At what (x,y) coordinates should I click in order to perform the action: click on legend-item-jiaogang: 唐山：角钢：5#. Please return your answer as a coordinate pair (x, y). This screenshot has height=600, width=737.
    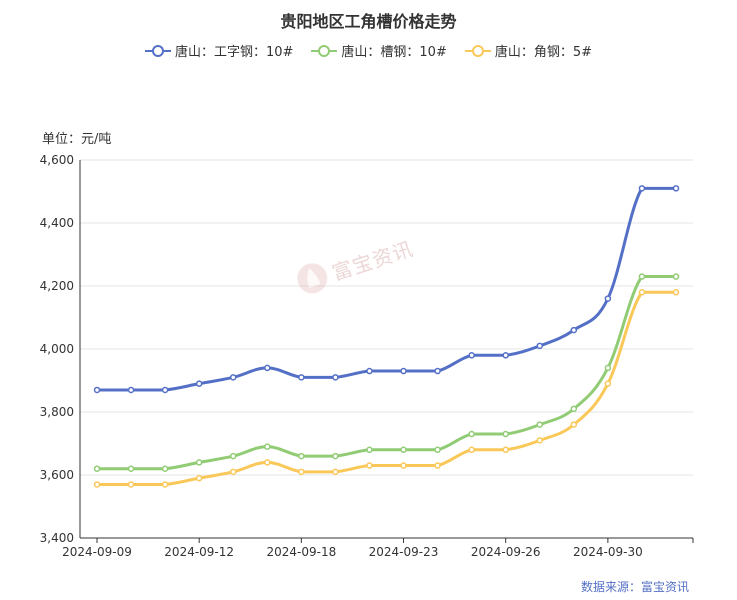
    Looking at the image, I should click on (528, 50).